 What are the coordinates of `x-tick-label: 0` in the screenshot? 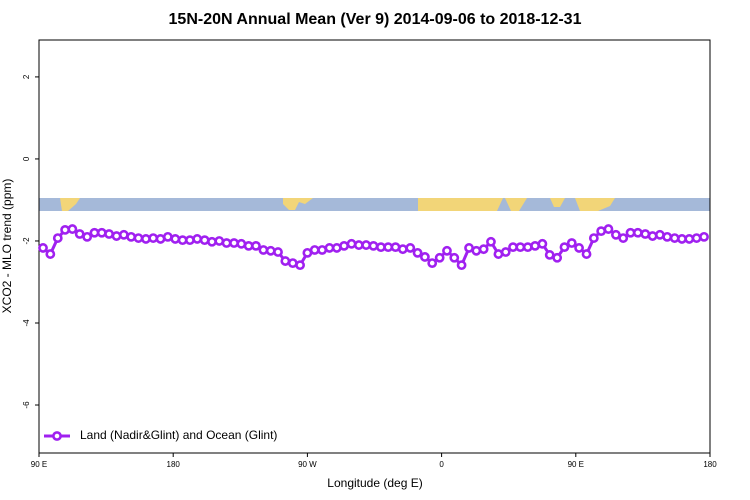 It's located at (441, 464).